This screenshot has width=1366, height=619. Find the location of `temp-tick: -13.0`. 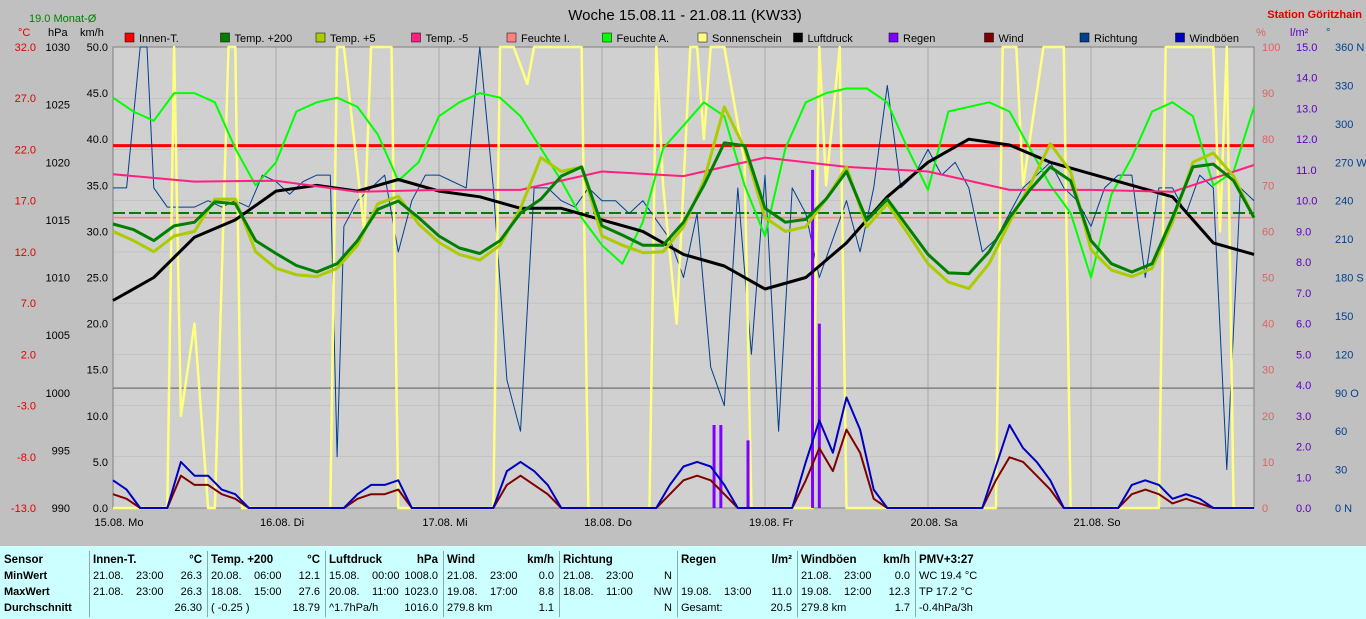

temp-tick: -13.0 is located at coordinates (23, 509).